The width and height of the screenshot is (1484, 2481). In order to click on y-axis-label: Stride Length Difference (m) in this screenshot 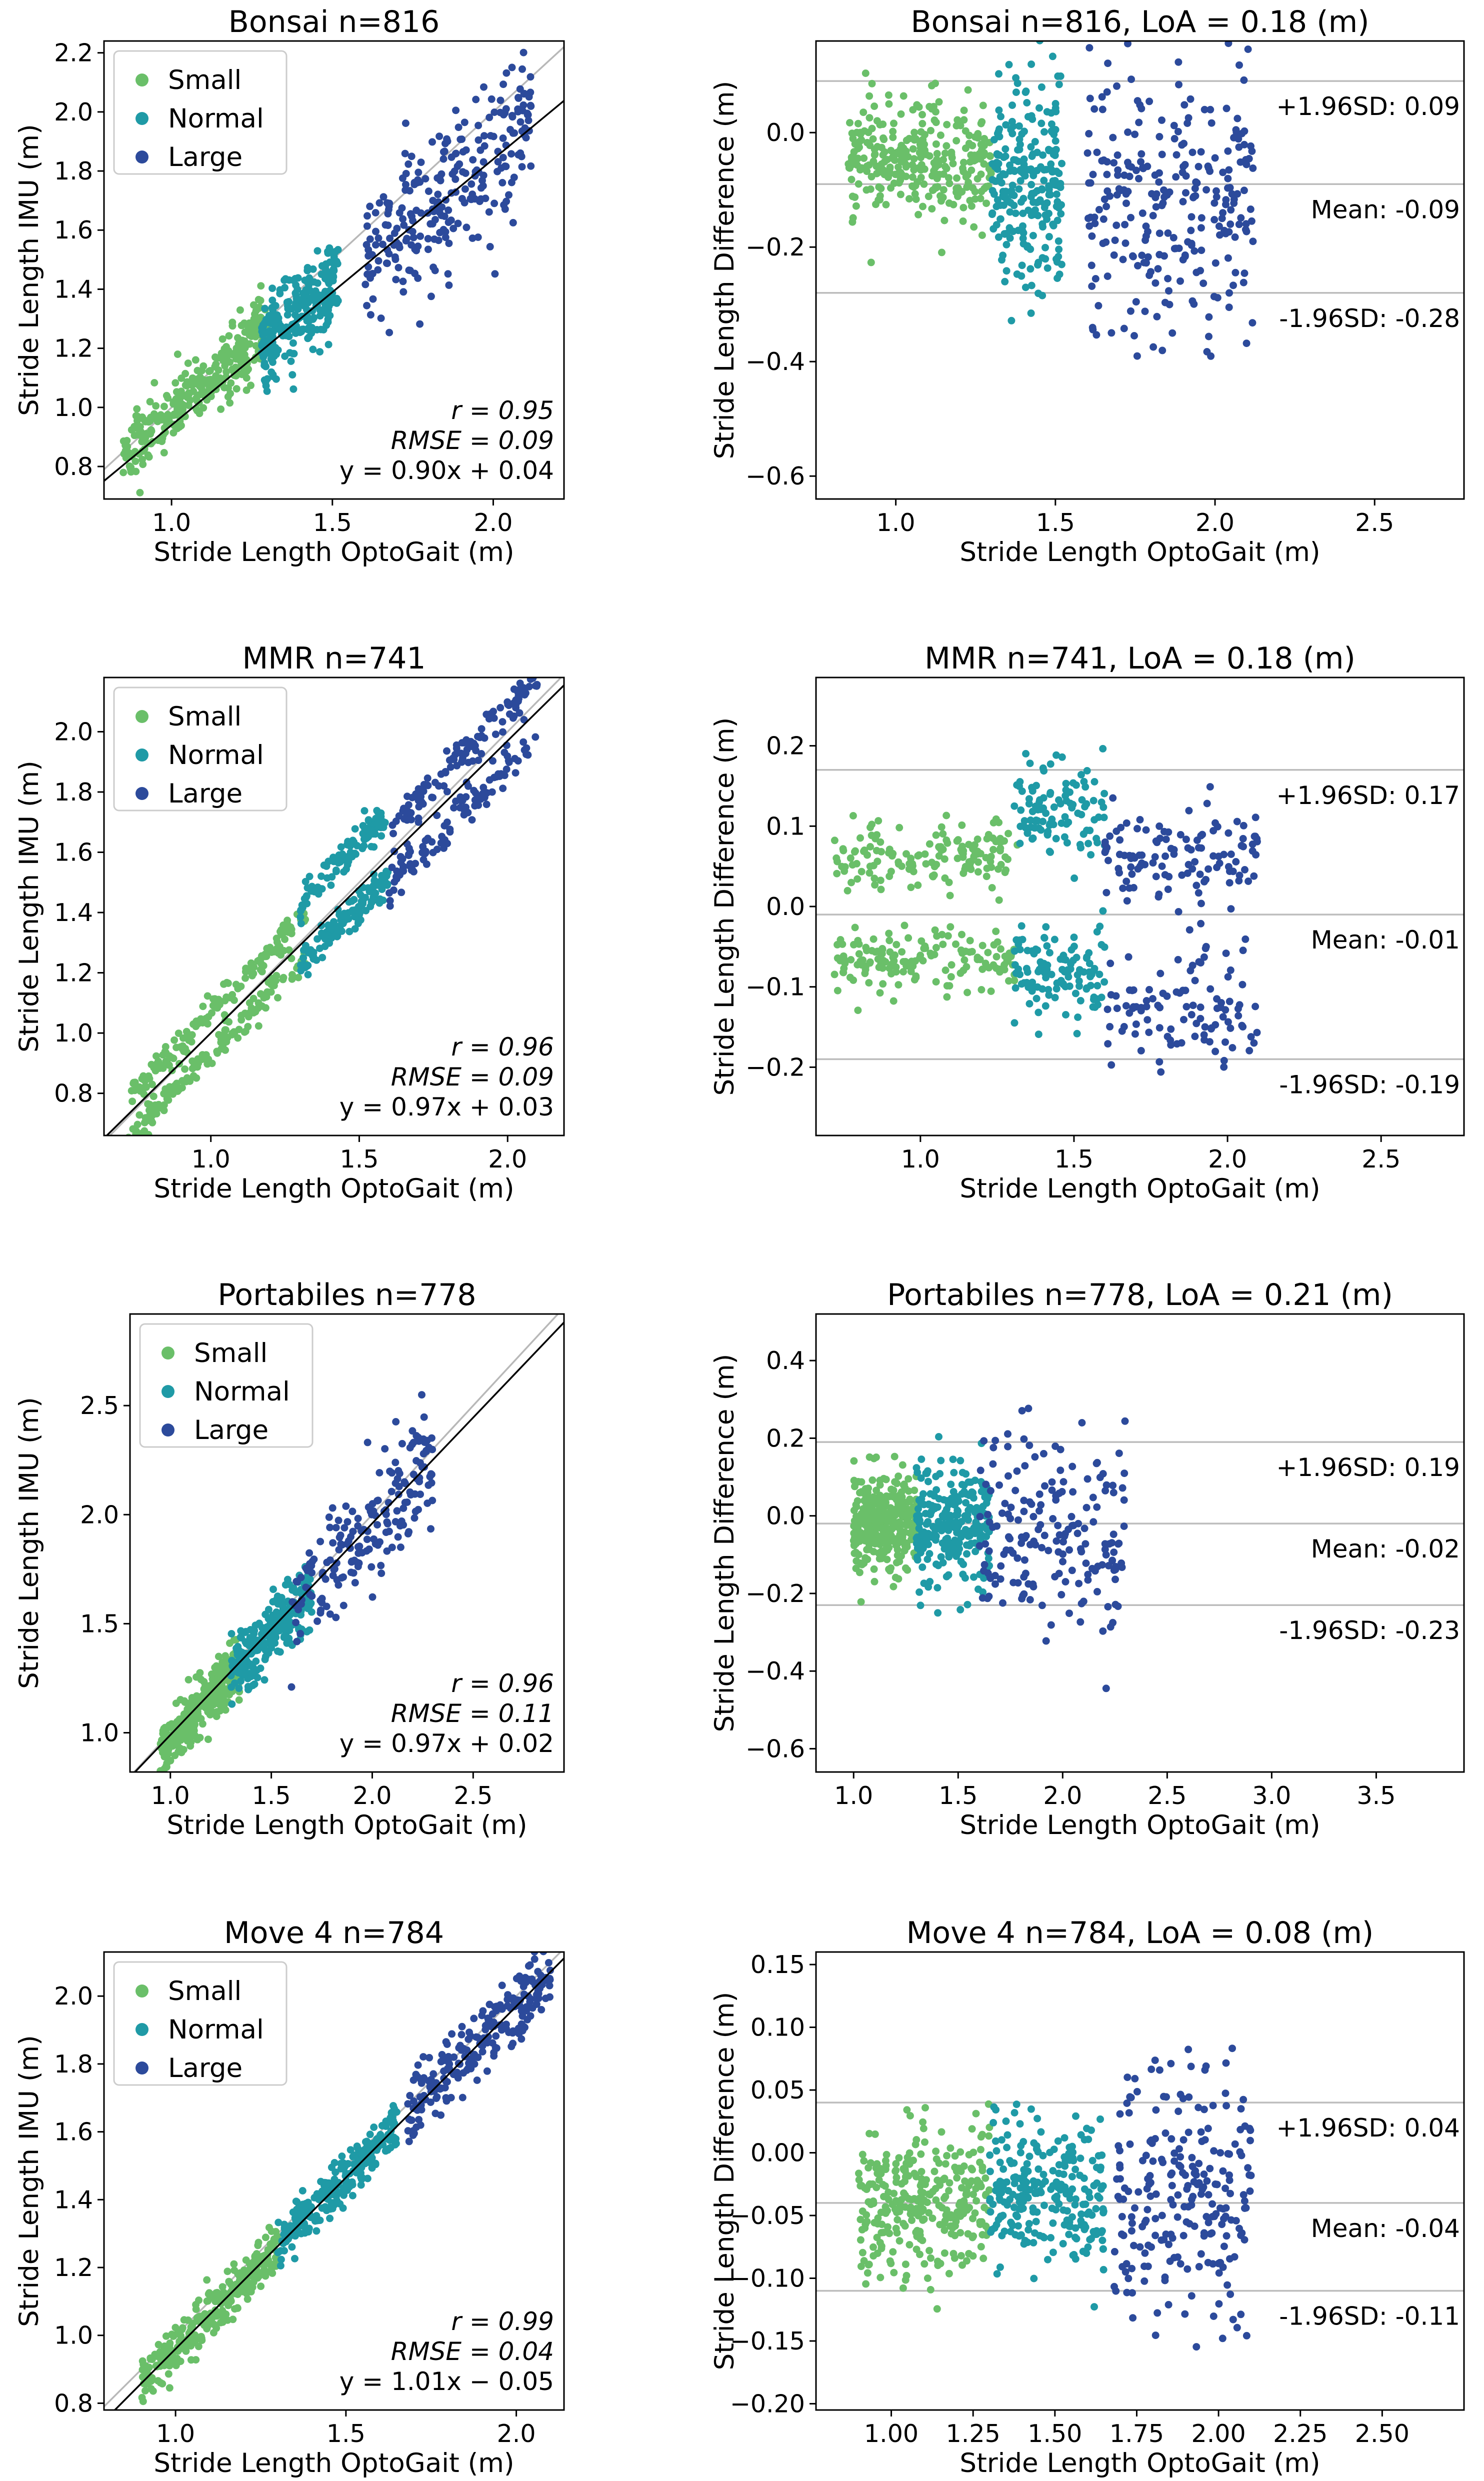, I will do `click(725, 1543)`.